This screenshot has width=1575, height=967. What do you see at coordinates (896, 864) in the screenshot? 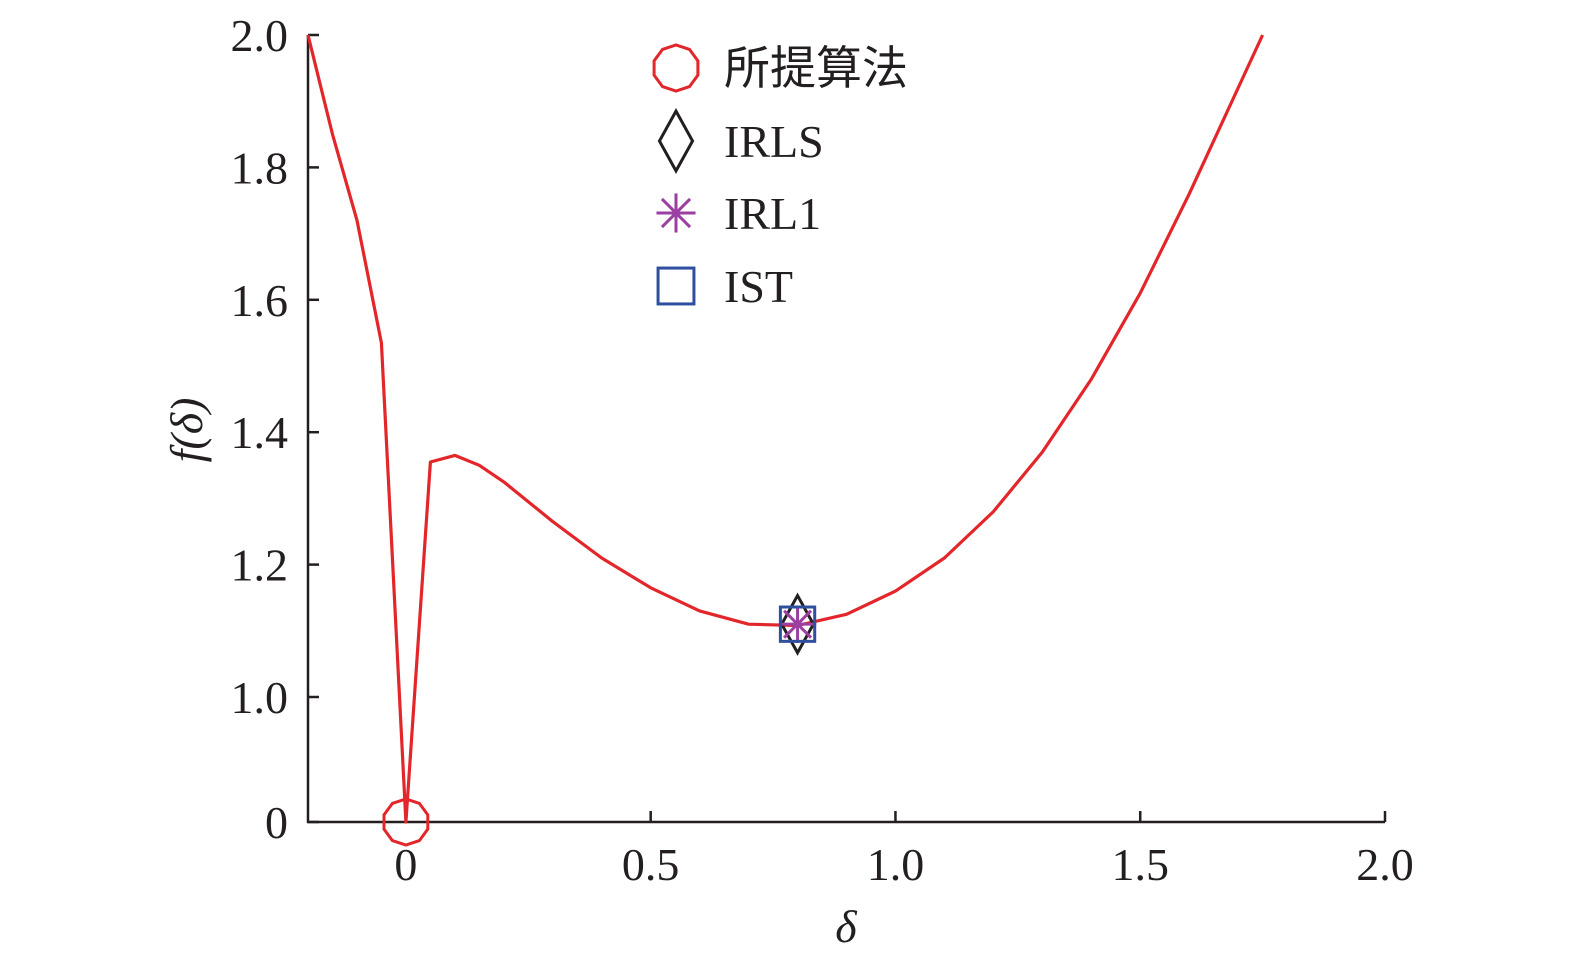
I see `x-tick-label: 1.0` at bounding box center [896, 864].